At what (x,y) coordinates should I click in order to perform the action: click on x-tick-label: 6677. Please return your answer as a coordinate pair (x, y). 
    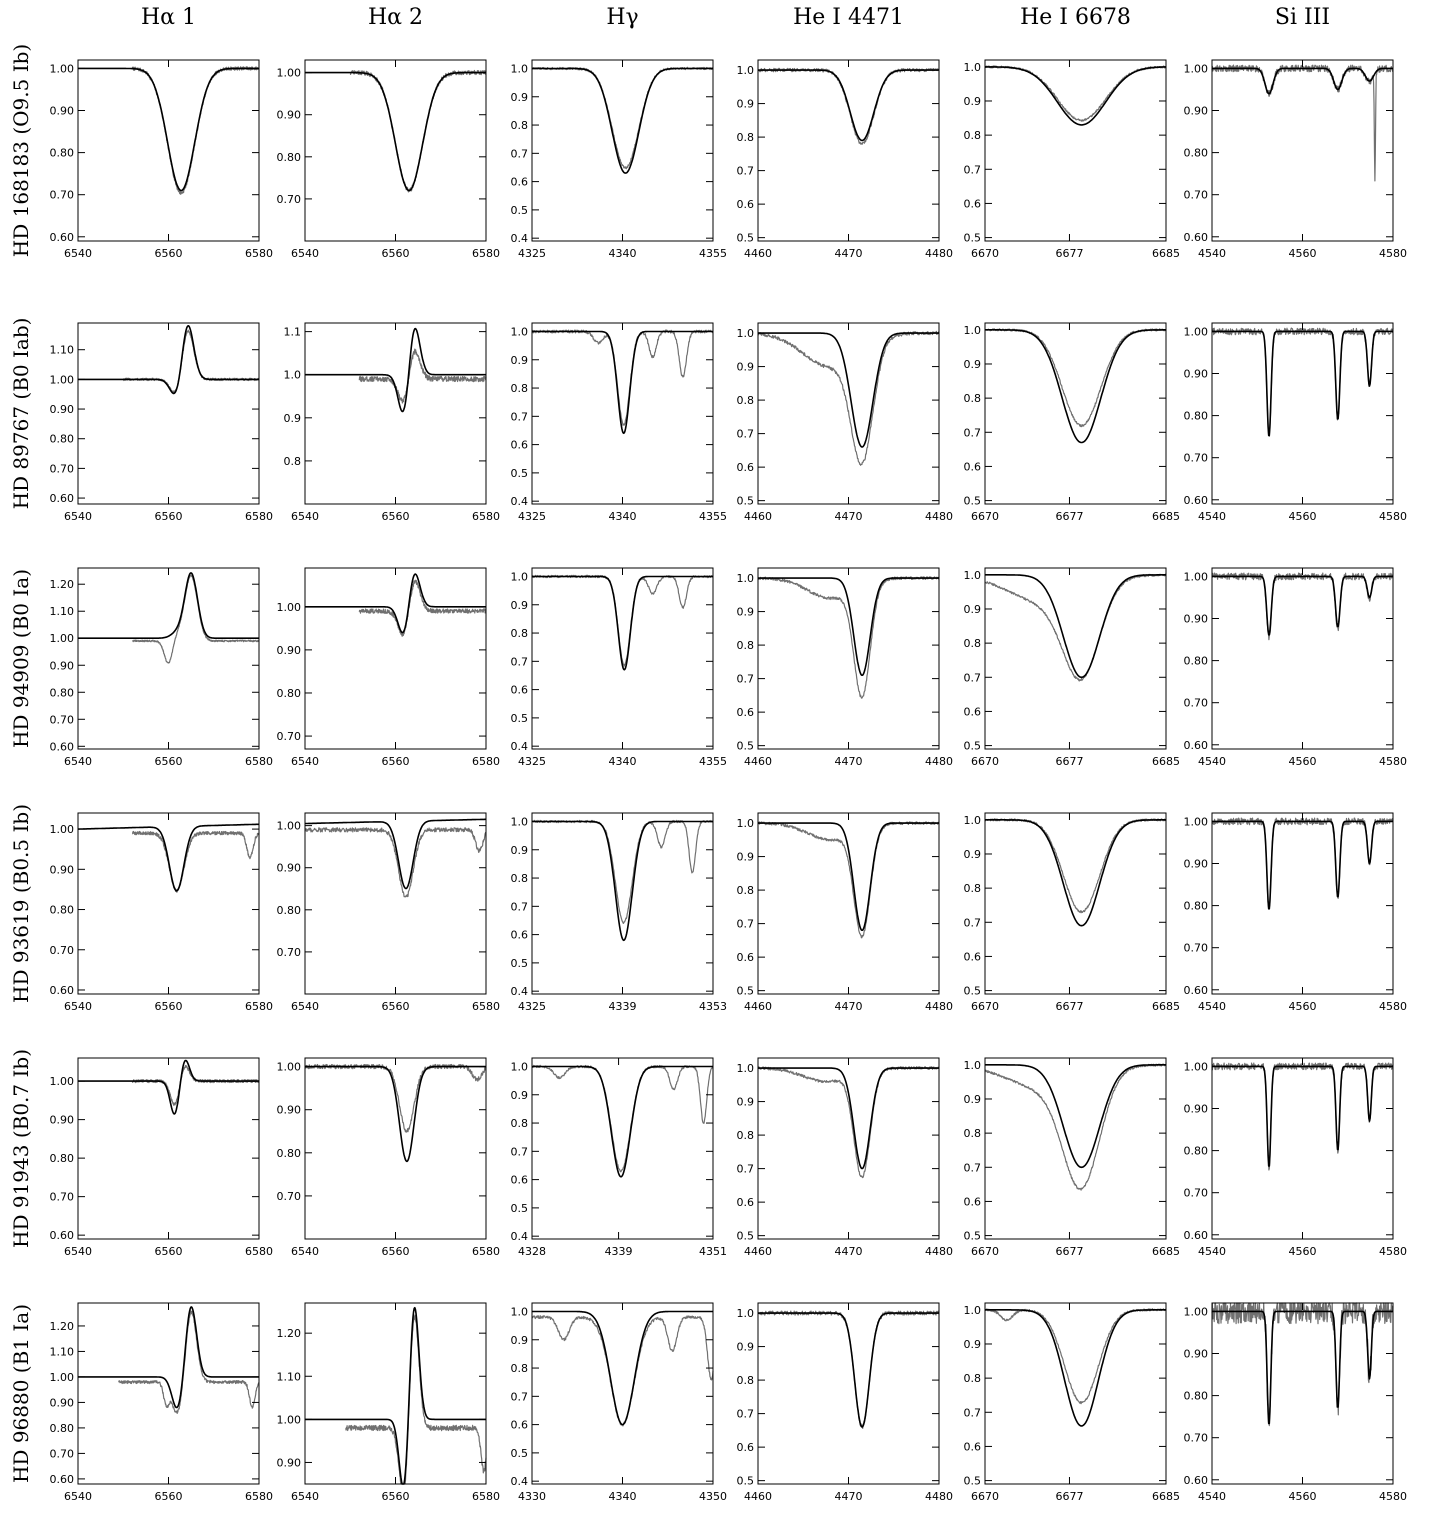
    Looking at the image, I should click on (1069, 761).